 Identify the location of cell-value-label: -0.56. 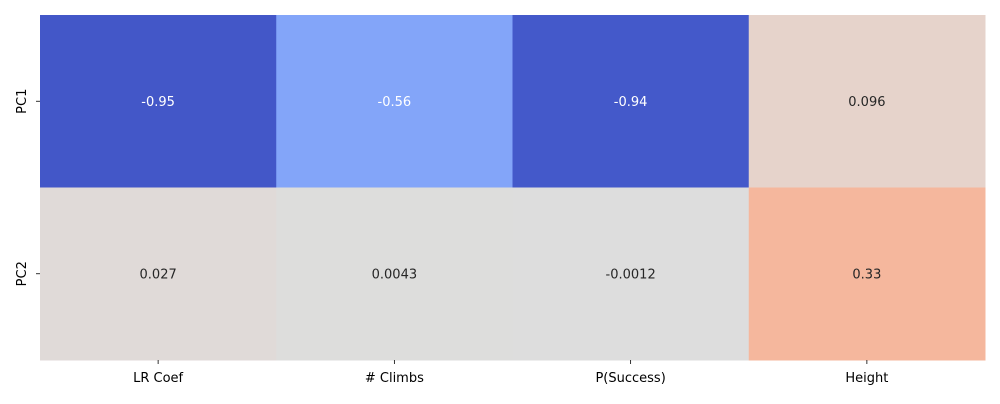
(395, 102).